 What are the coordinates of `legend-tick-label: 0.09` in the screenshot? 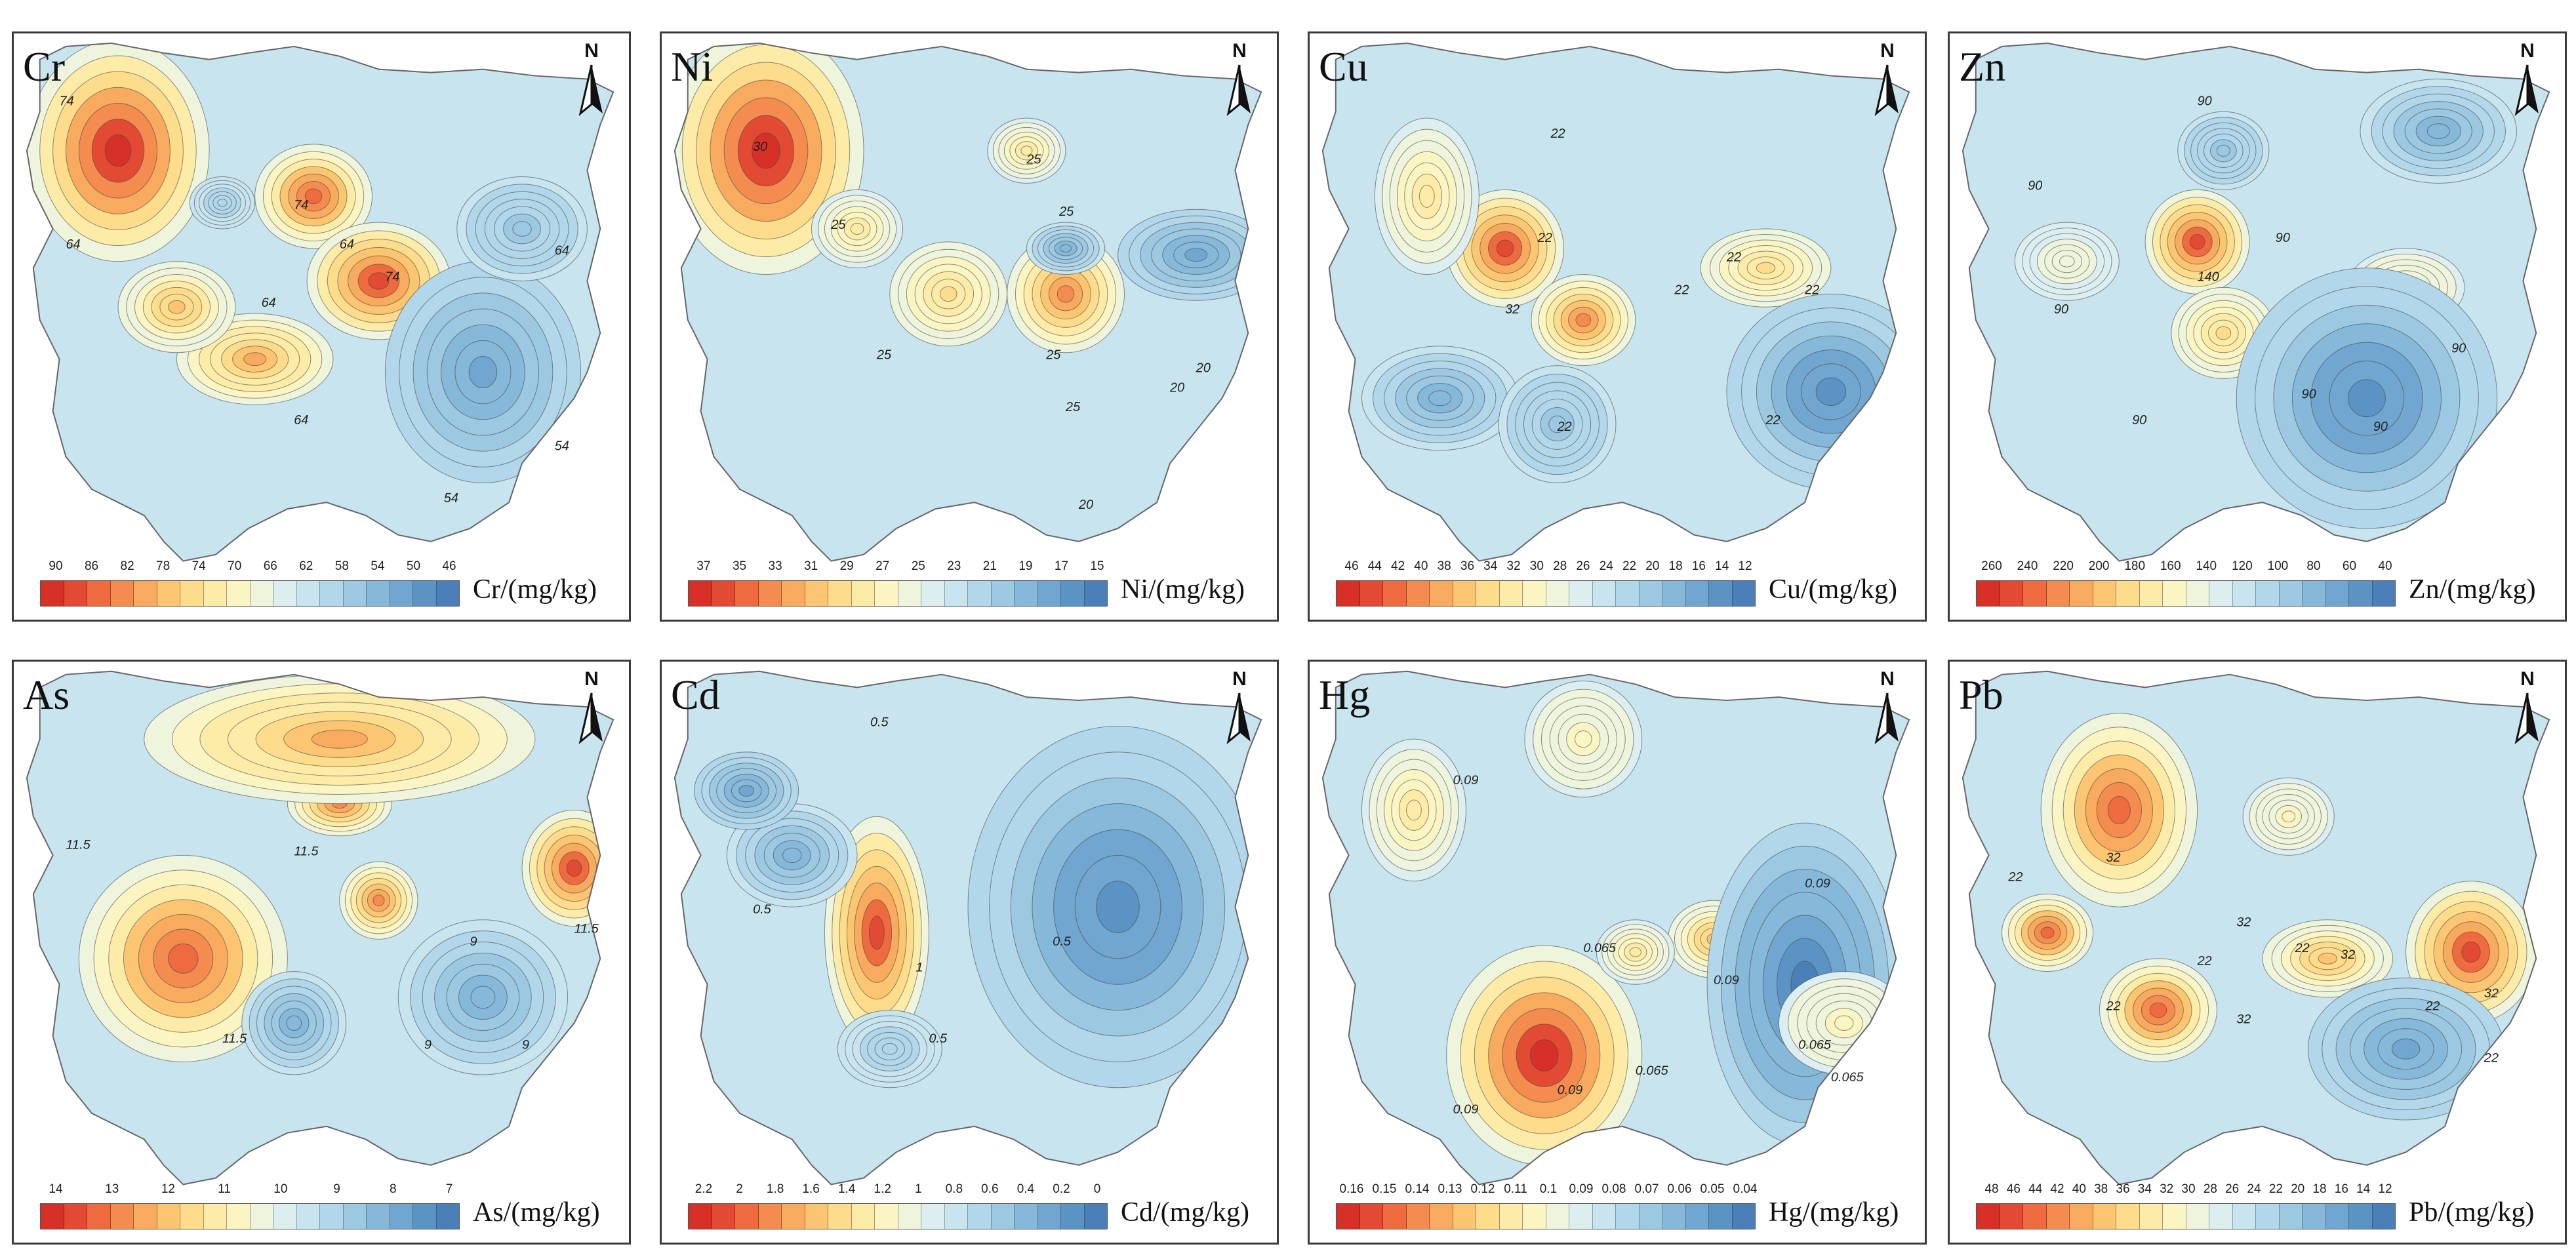 It's located at (1581, 1189).